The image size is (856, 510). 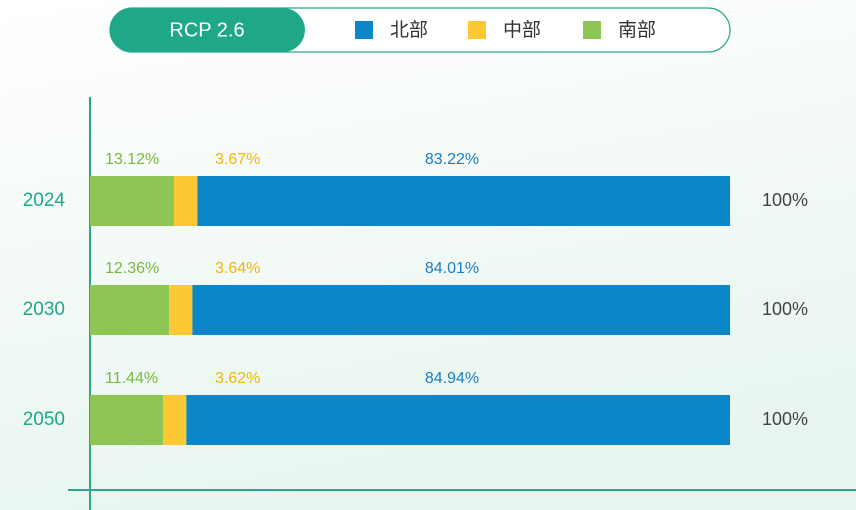 I want to click on value-label: 3.67%, so click(x=237, y=159).